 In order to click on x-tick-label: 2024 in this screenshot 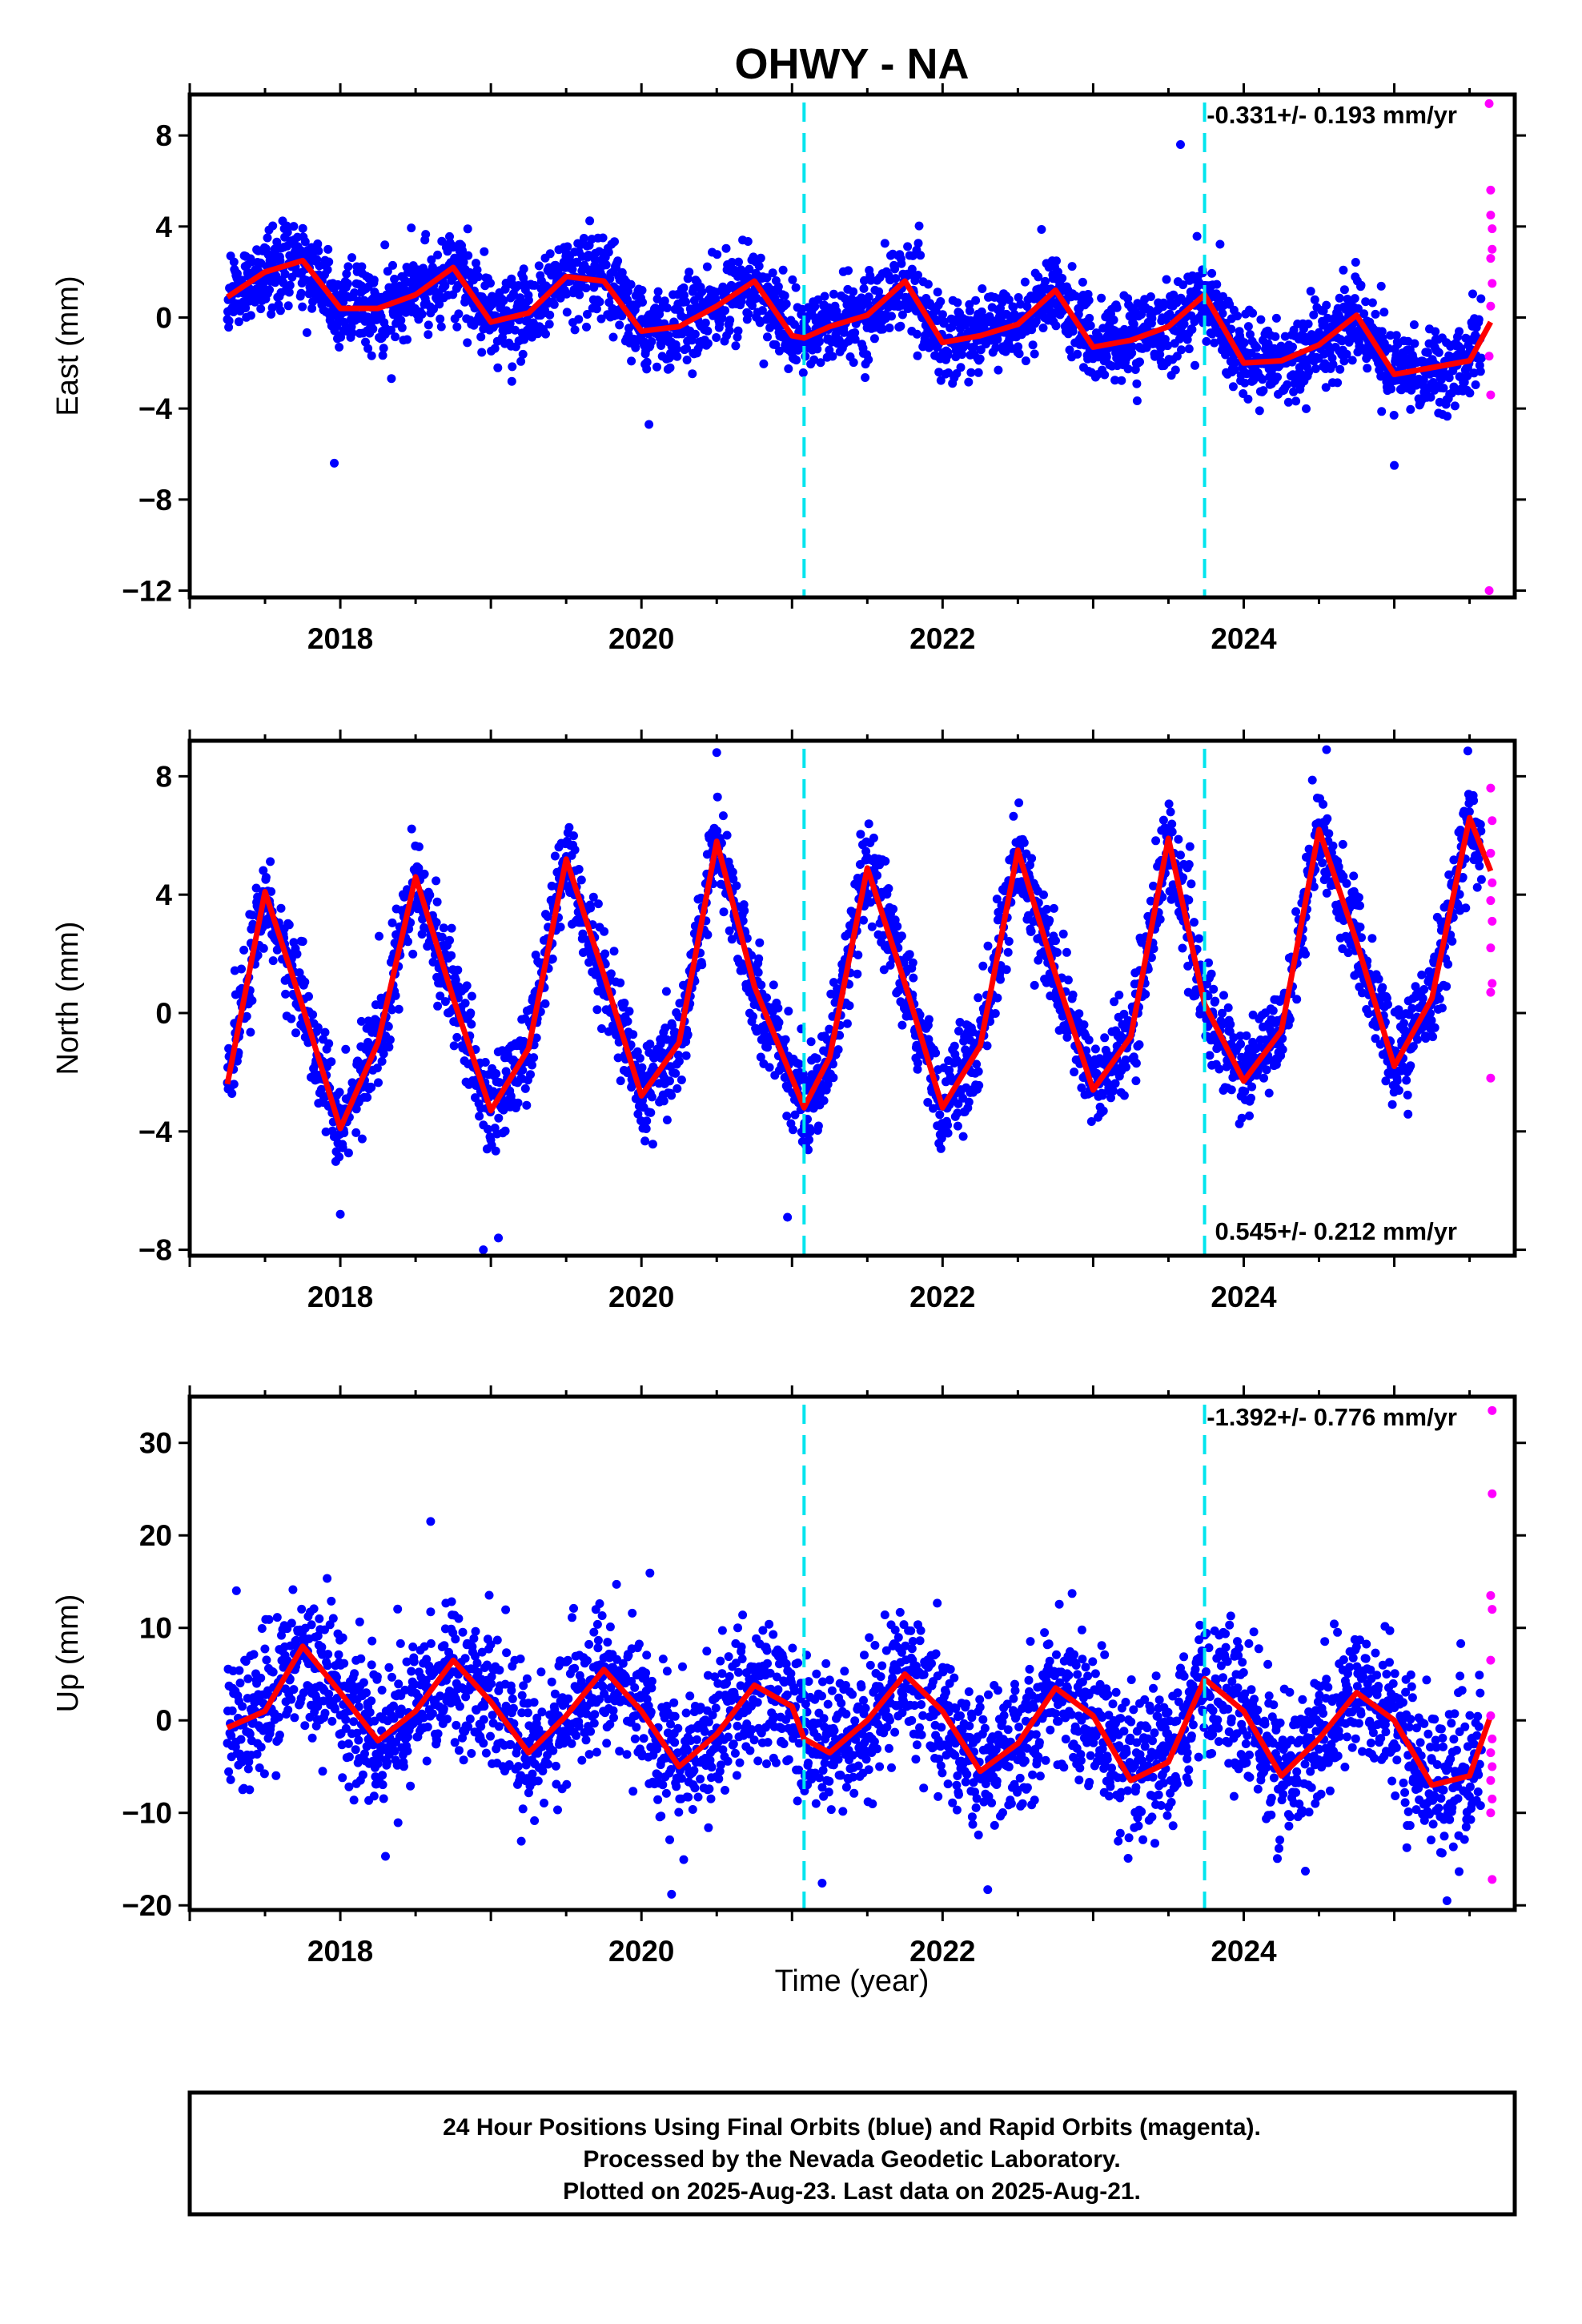, I will do `click(1244, 638)`.